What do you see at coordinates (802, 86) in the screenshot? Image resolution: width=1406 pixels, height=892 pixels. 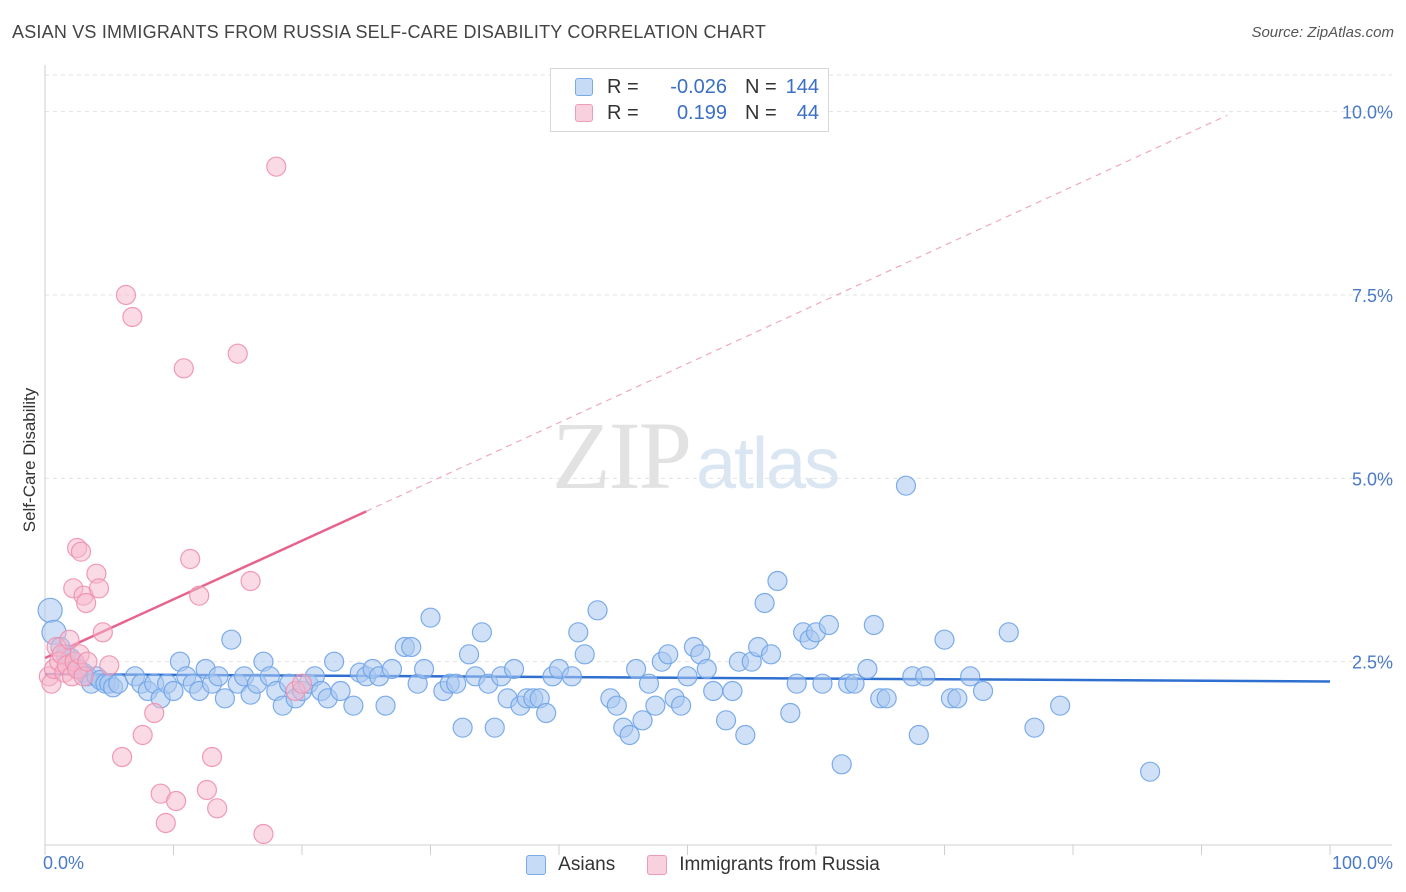 I see `legend-n-value: 144` at bounding box center [802, 86].